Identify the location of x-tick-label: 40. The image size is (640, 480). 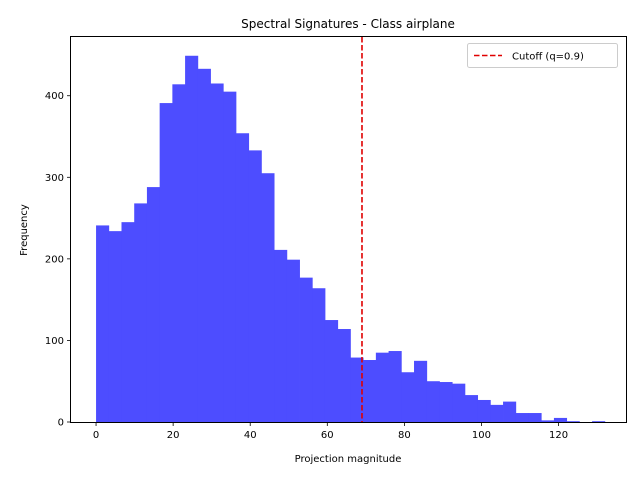
(250, 435).